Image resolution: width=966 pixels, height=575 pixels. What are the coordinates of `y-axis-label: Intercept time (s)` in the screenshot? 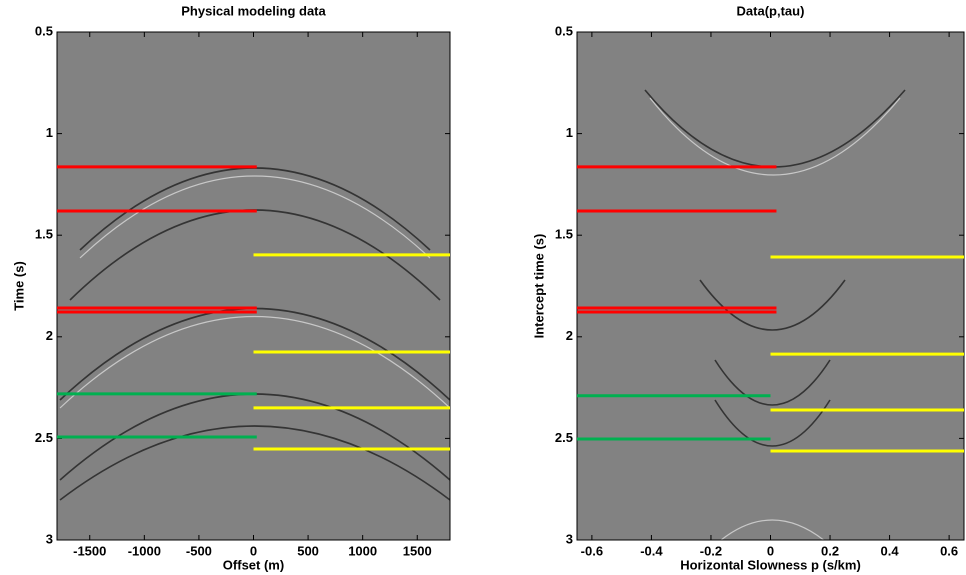 It's located at (538, 286).